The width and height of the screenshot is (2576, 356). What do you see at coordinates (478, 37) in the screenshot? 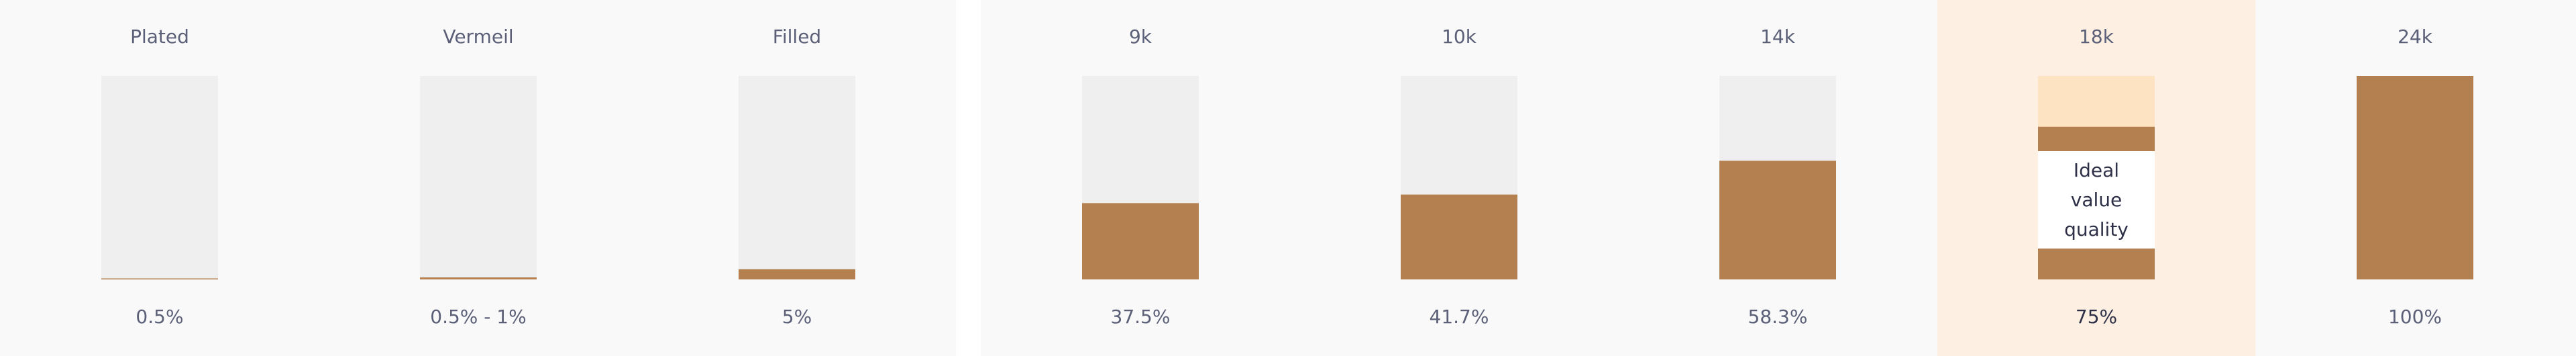
I see `category-label: Vermeil` at bounding box center [478, 37].